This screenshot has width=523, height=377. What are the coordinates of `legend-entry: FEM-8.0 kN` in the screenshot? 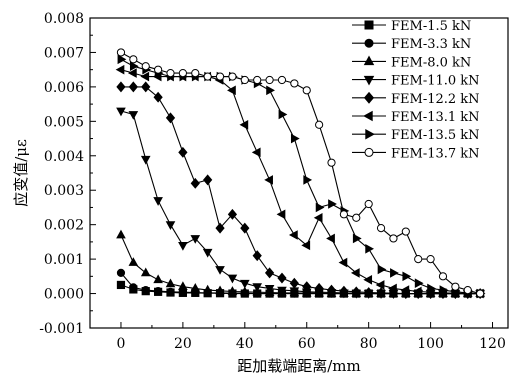 It's located at (411, 62).